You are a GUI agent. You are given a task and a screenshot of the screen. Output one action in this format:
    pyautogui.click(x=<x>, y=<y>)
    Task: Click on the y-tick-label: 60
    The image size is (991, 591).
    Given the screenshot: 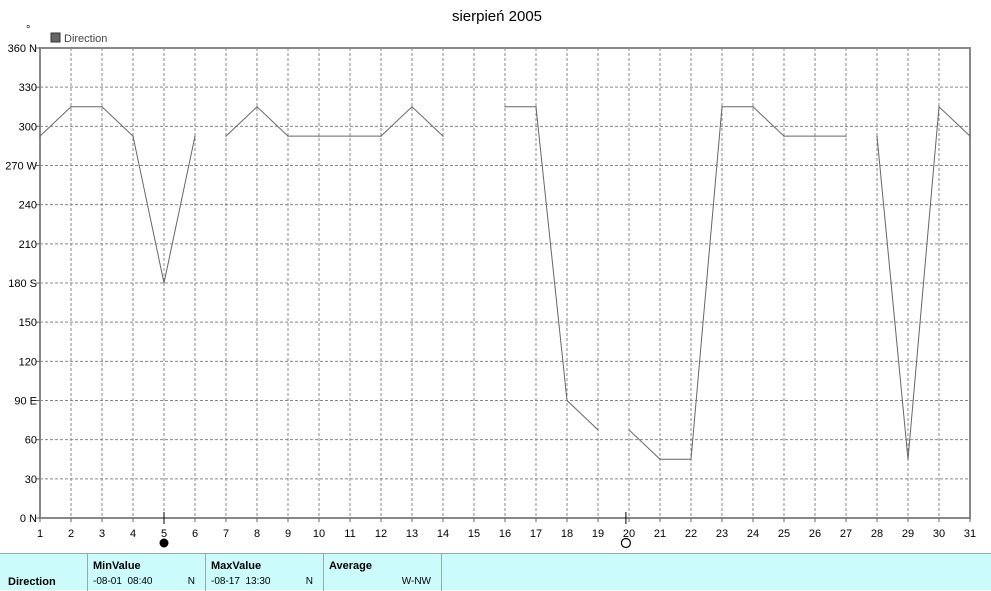 What is the action you would take?
    pyautogui.click(x=31, y=441)
    